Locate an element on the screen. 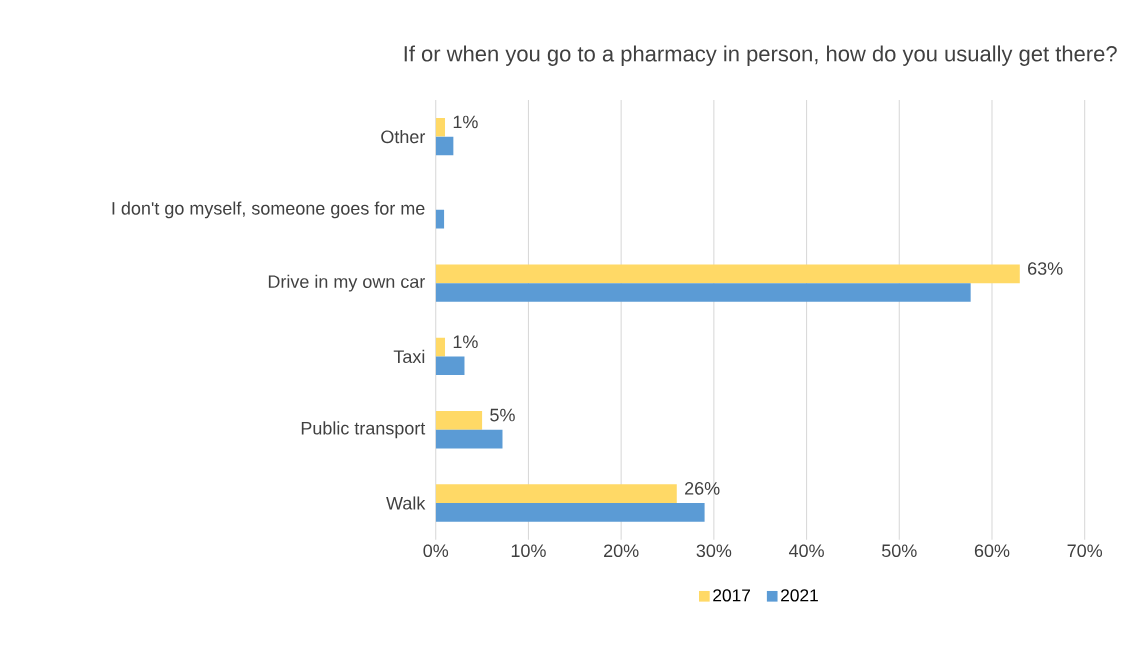 The image size is (1126, 658). data-label: 5% is located at coordinates (502, 415).